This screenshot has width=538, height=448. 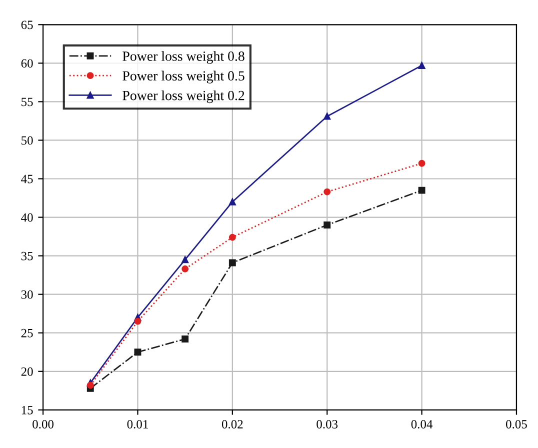 What do you see at coordinates (27, 217) in the screenshot?
I see `y-tick-label: 40` at bounding box center [27, 217].